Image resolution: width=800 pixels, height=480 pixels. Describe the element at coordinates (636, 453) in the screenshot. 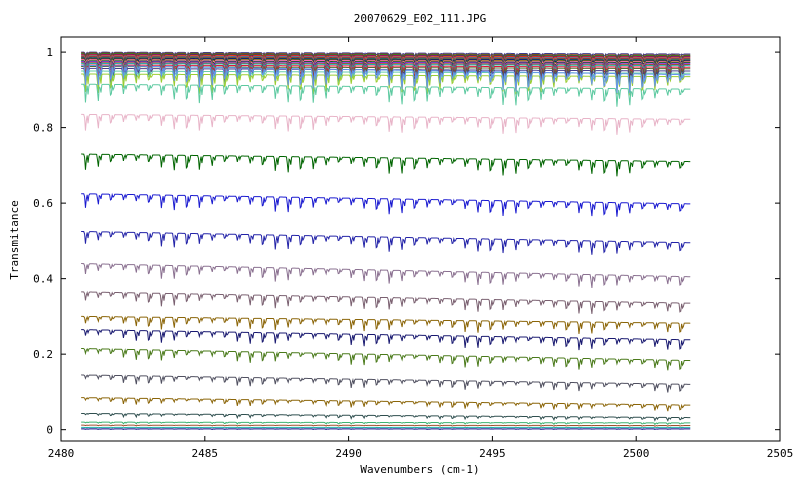

I see `x-tick-label: 2500` at that location.